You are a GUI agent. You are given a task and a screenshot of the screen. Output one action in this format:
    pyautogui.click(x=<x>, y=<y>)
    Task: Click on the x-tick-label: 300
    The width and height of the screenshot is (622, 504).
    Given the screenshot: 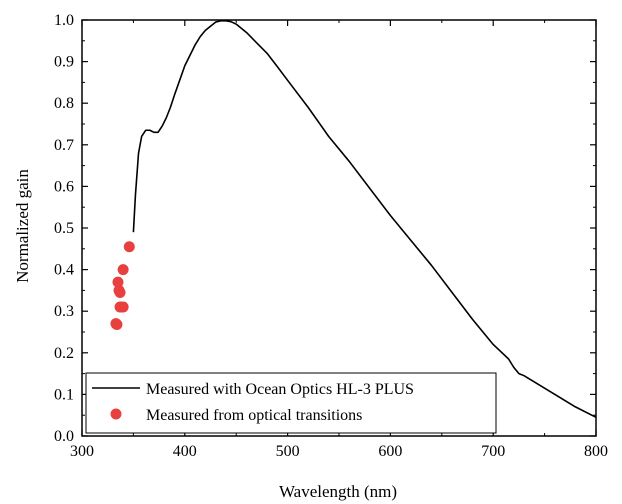 What is the action you would take?
    pyautogui.click(x=82, y=451)
    